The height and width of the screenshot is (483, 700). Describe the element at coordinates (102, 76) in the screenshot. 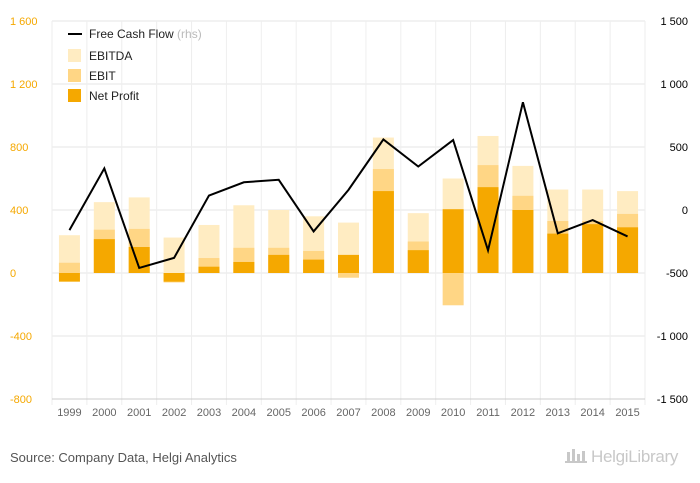

I see `legend-label-ebit: EBIT` at that location.